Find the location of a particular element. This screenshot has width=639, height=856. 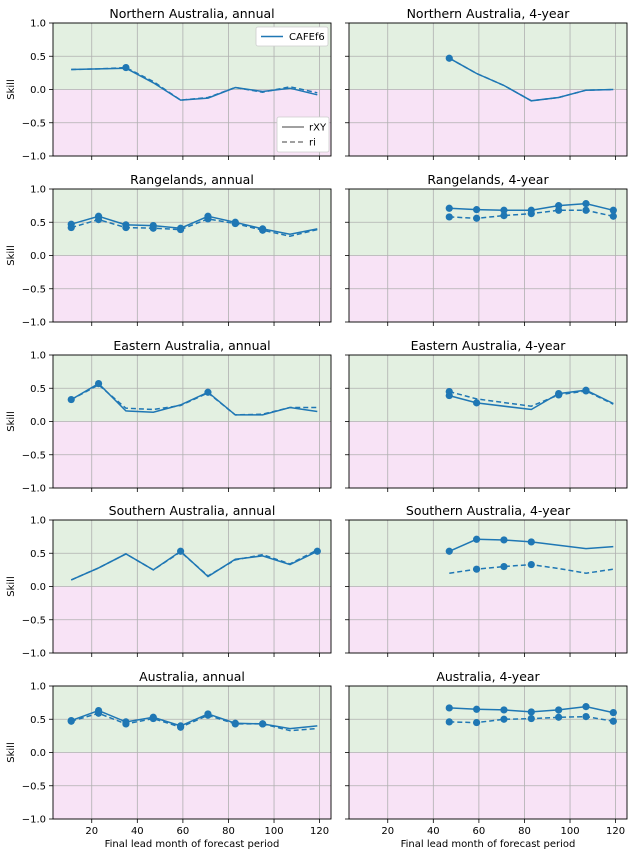

panel-title: Eastern Australia, annual is located at coordinates (191, 345).